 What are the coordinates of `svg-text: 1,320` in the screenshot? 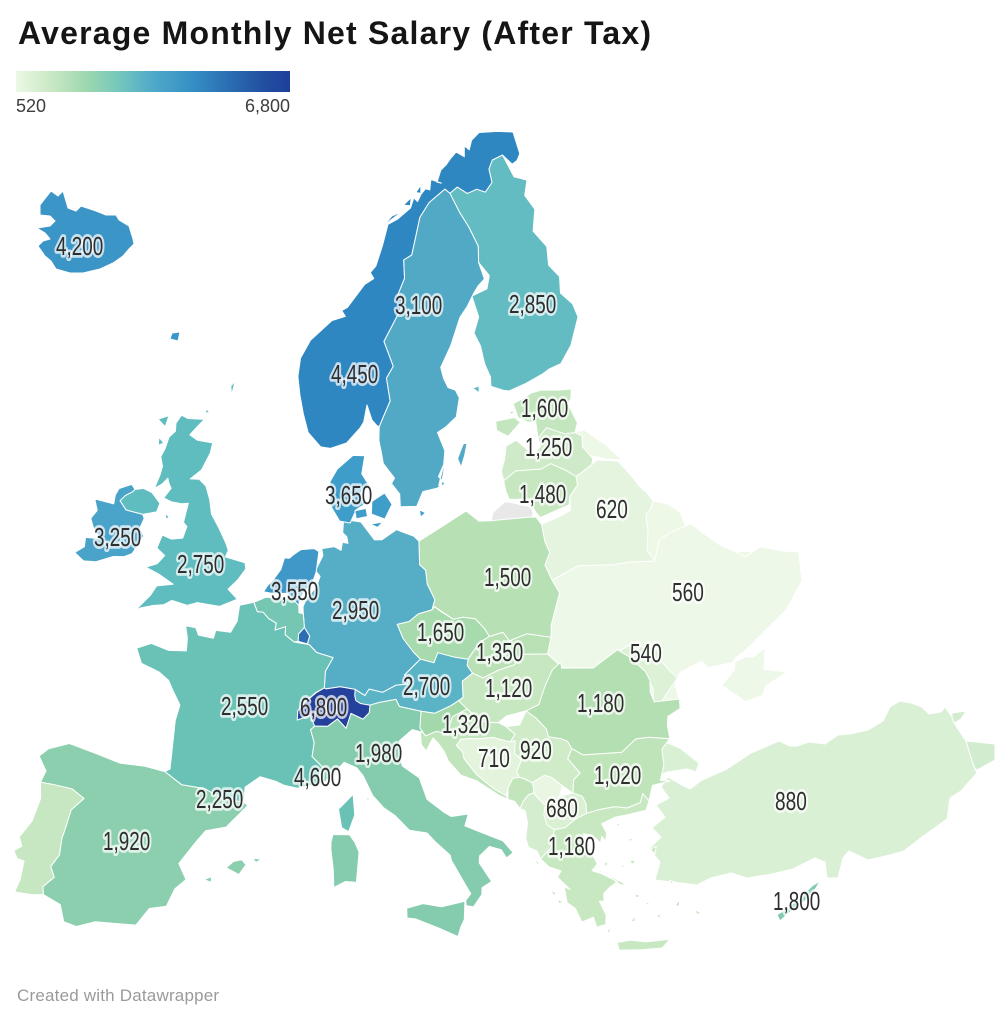 It's located at (465, 724).